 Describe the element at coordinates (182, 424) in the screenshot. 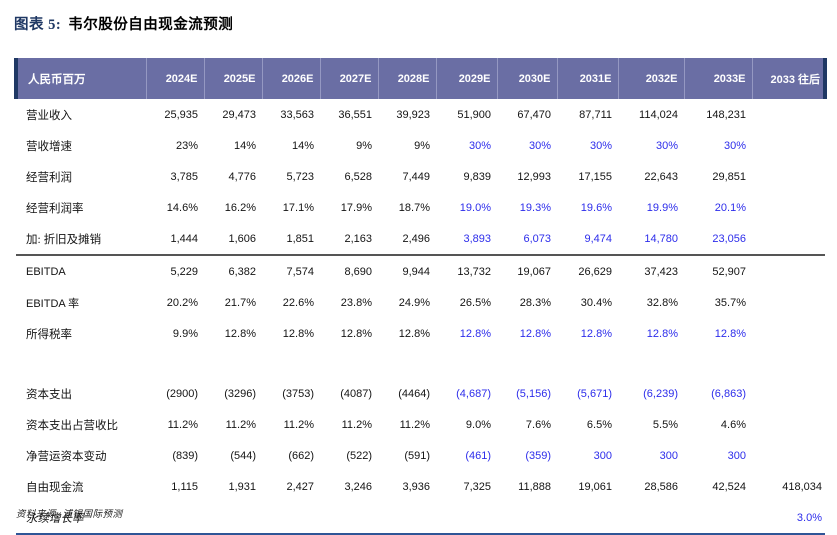

I see `cell-capex-to-revenue-2024E: 11.2%` at that location.